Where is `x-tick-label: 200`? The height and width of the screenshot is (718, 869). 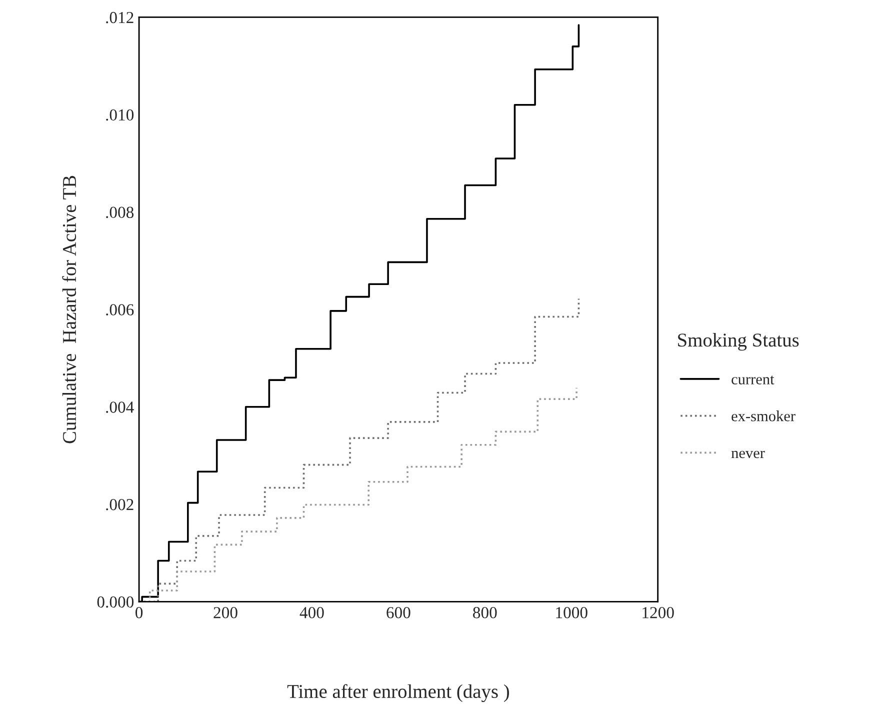
x-tick-label: 200 is located at coordinates (226, 612).